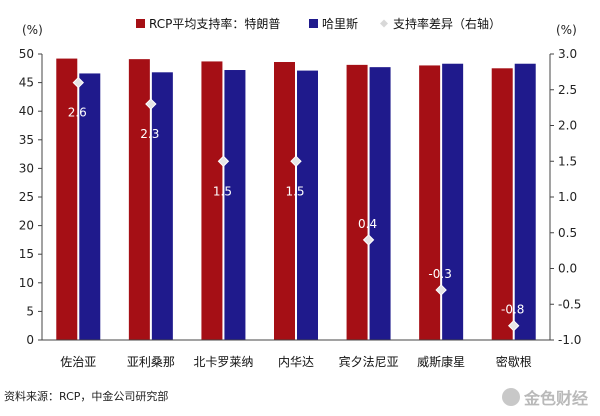 The height and width of the screenshot is (416, 600). I want to click on watermark-logo-icon, so click(510, 397).